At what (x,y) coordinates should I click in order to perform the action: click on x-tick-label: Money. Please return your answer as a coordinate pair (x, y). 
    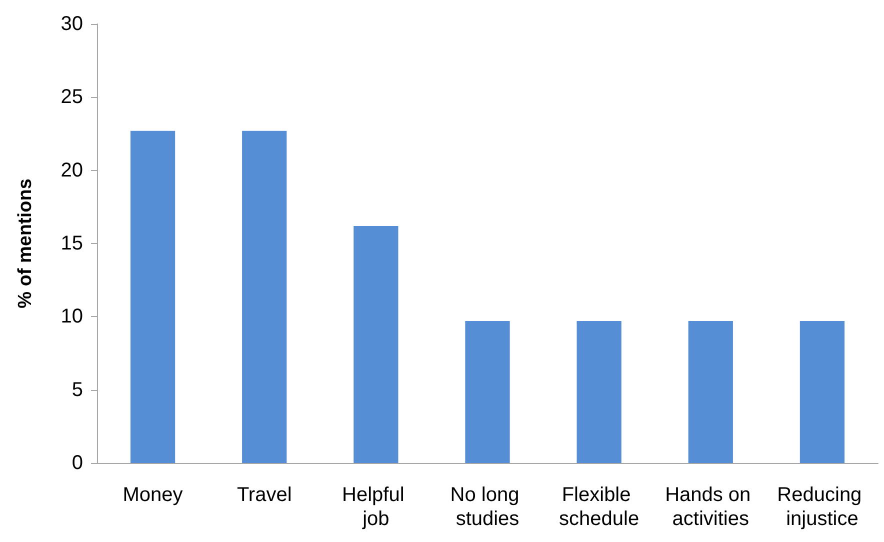
    Looking at the image, I should click on (152, 495).